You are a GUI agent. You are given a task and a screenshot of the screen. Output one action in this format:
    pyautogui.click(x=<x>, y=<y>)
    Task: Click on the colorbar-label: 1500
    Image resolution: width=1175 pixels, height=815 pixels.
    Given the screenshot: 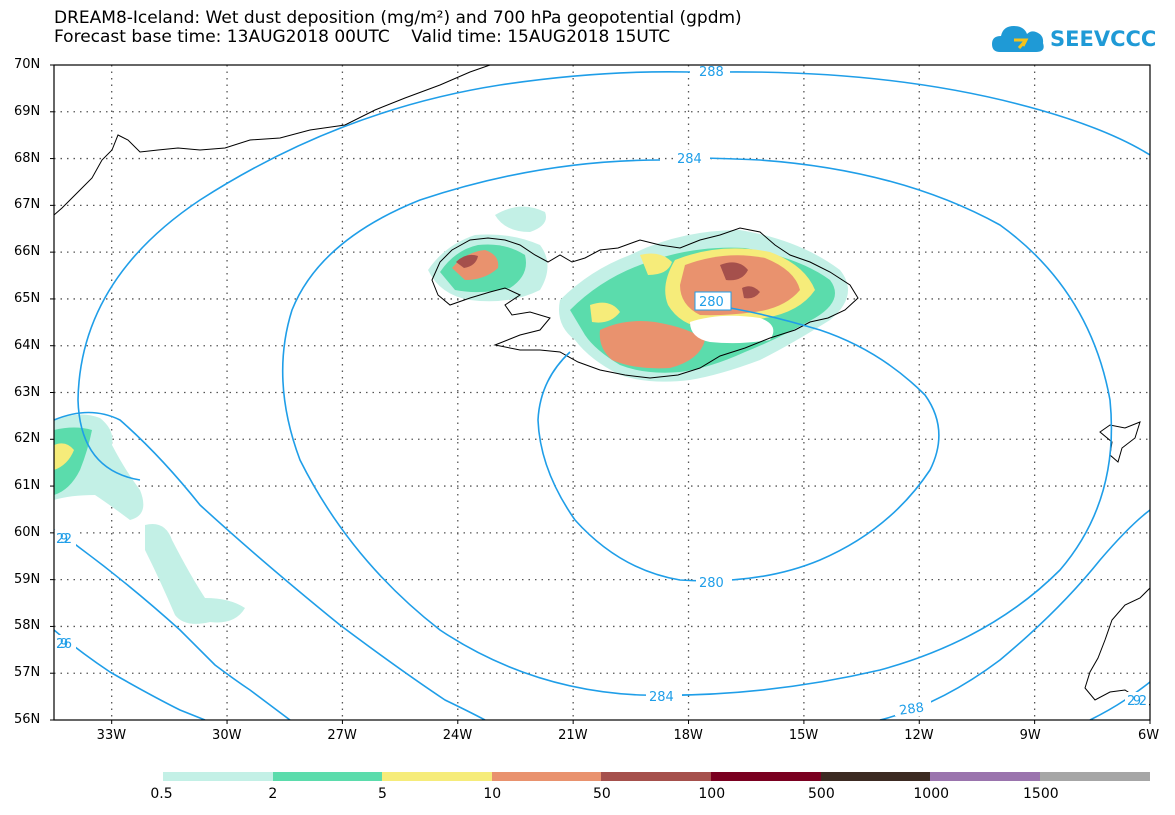 What is the action you would take?
    pyautogui.click(x=1041, y=794)
    